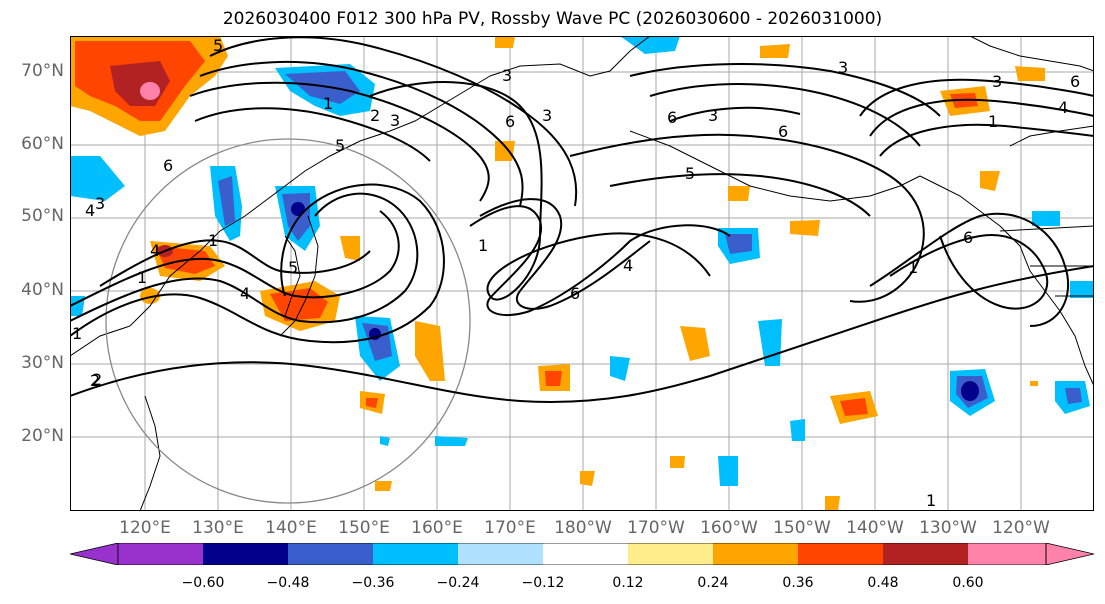 This screenshot has height=604, width=1105. Describe the element at coordinates (713, 583) in the screenshot. I see `colorbar-tick: 0.24` at that location.